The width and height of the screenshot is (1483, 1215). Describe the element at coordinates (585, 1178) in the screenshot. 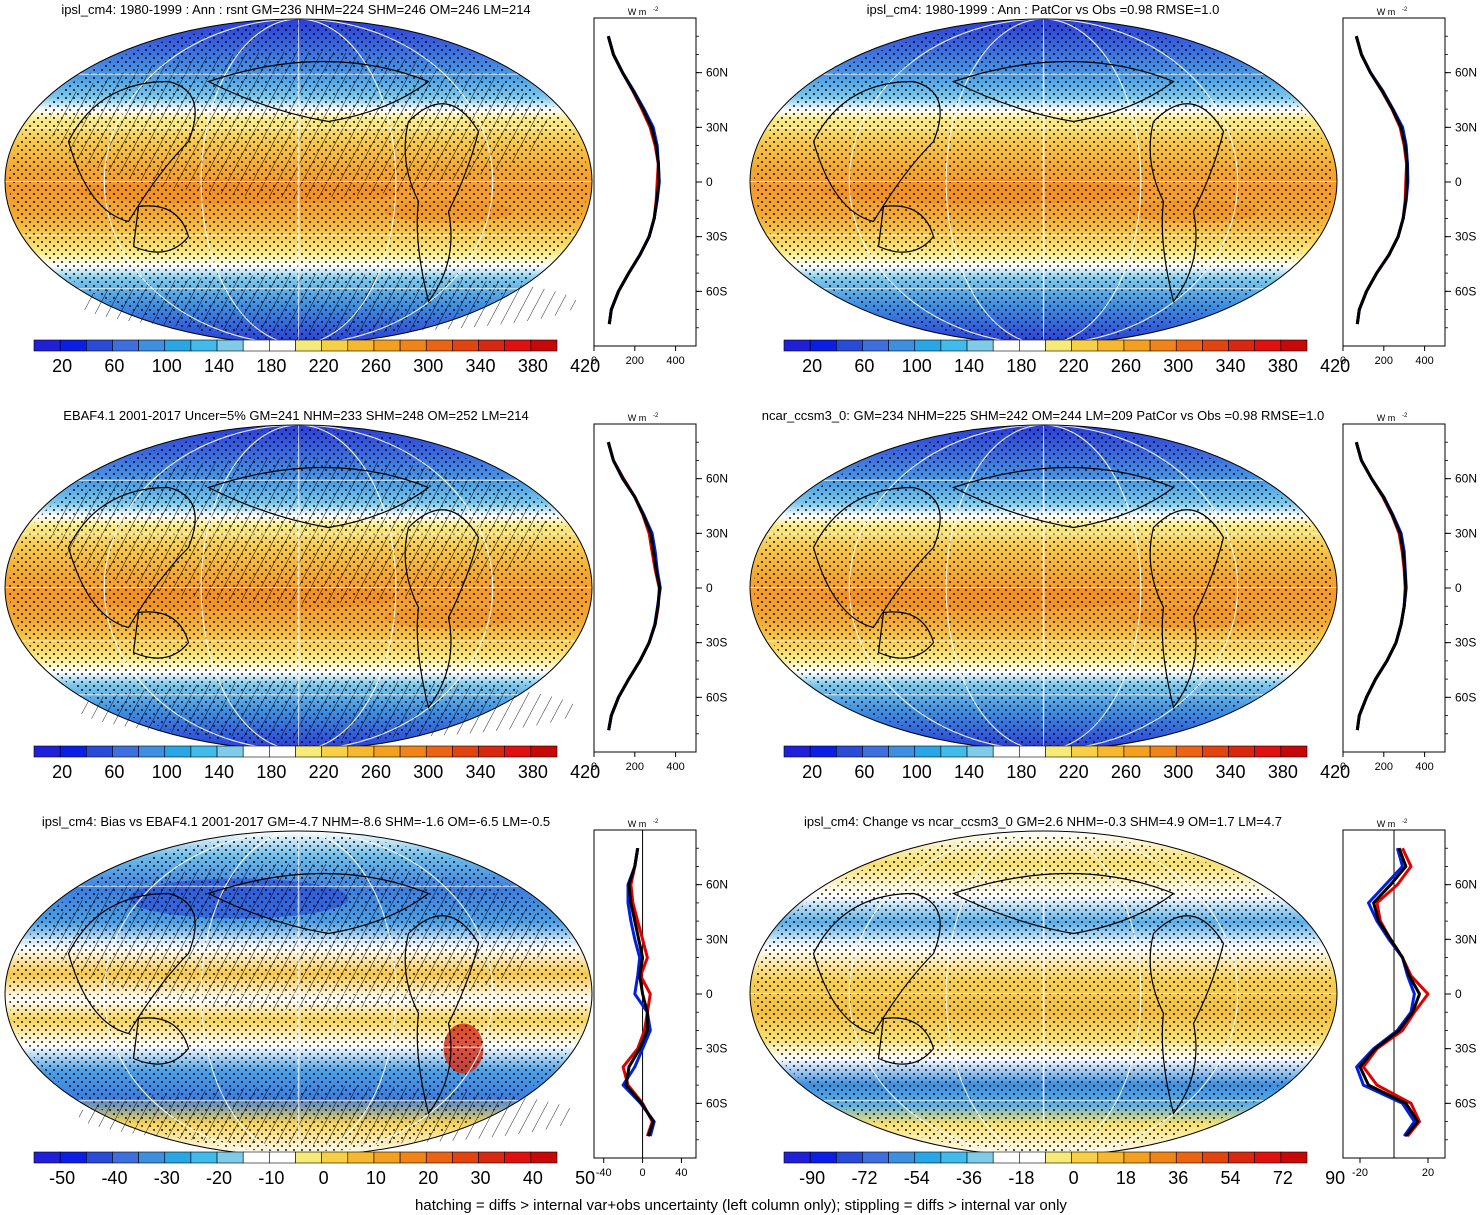

I see `colorbar-label: 50` at that location.